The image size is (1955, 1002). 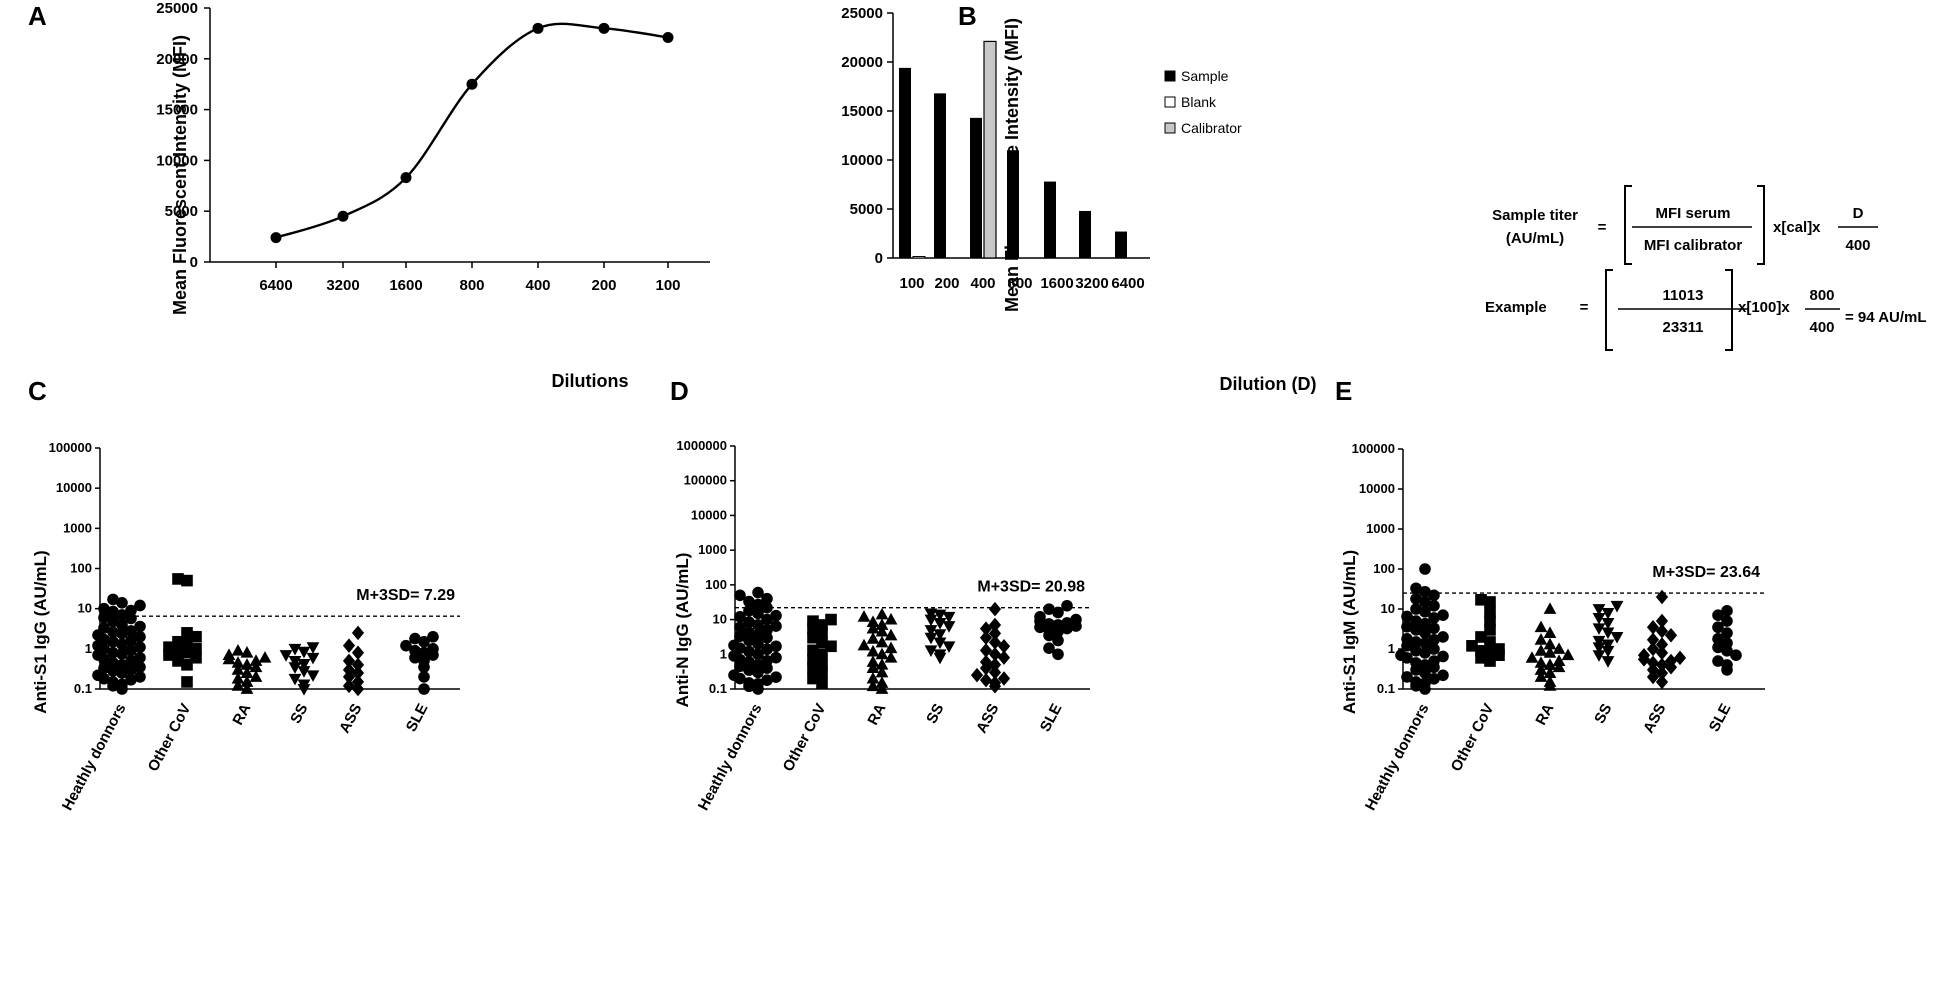 I want to click on chart-b-x-tick-label: 6400, so click(x=1127, y=283).